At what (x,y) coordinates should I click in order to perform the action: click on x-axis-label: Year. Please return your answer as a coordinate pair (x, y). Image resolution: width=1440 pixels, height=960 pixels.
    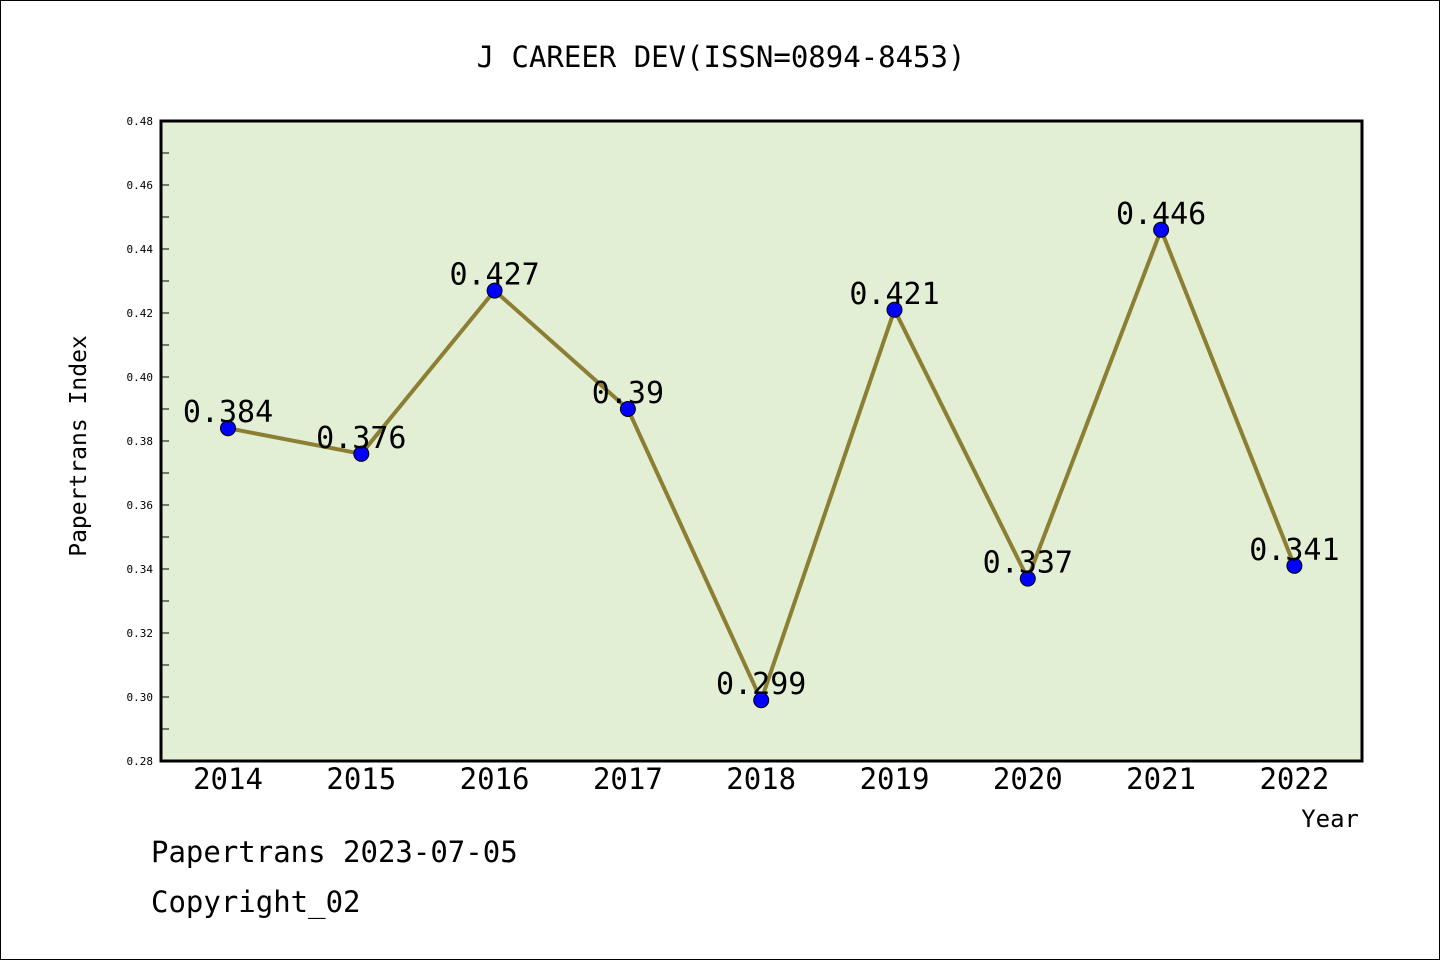
    Looking at the image, I should click on (1330, 819).